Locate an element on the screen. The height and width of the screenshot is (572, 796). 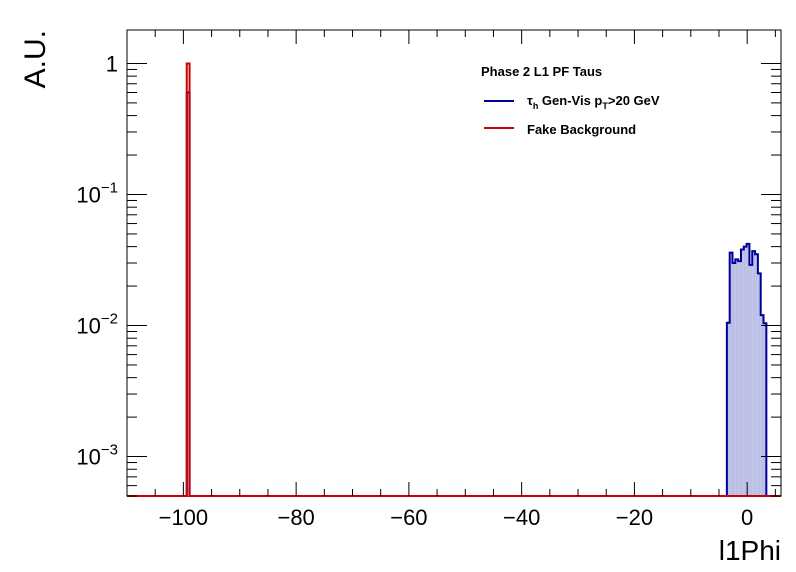
y-axis-label: A.U. is located at coordinates (35, 59).